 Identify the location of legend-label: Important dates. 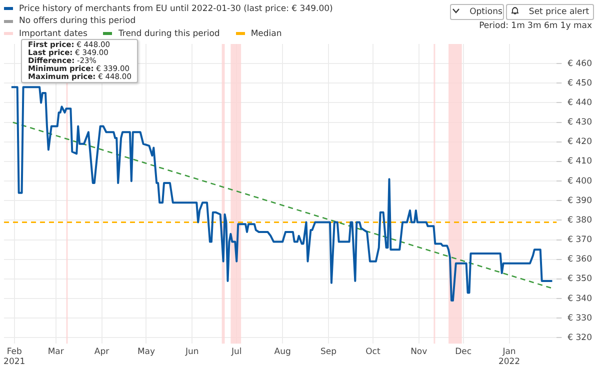
(53, 34).